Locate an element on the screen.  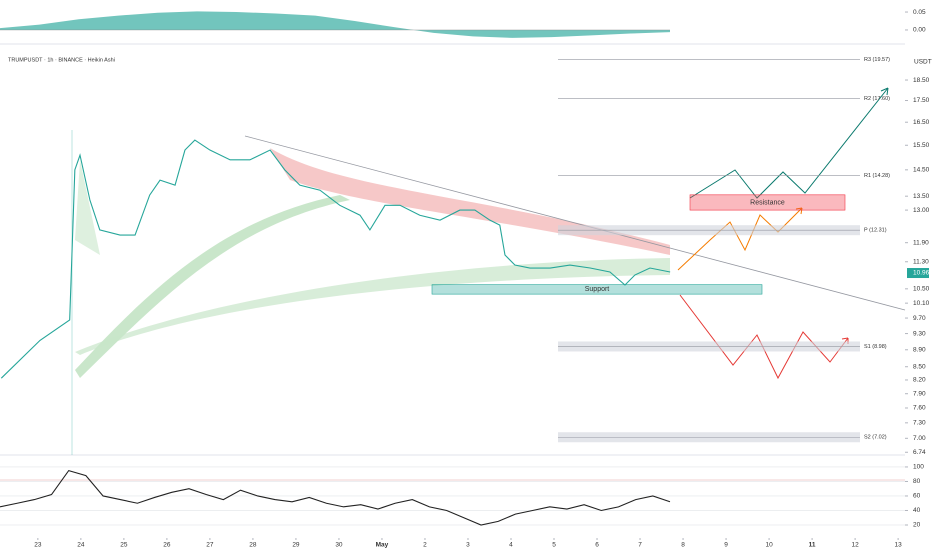
x-tick-label: 23 is located at coordinates (38, 545).